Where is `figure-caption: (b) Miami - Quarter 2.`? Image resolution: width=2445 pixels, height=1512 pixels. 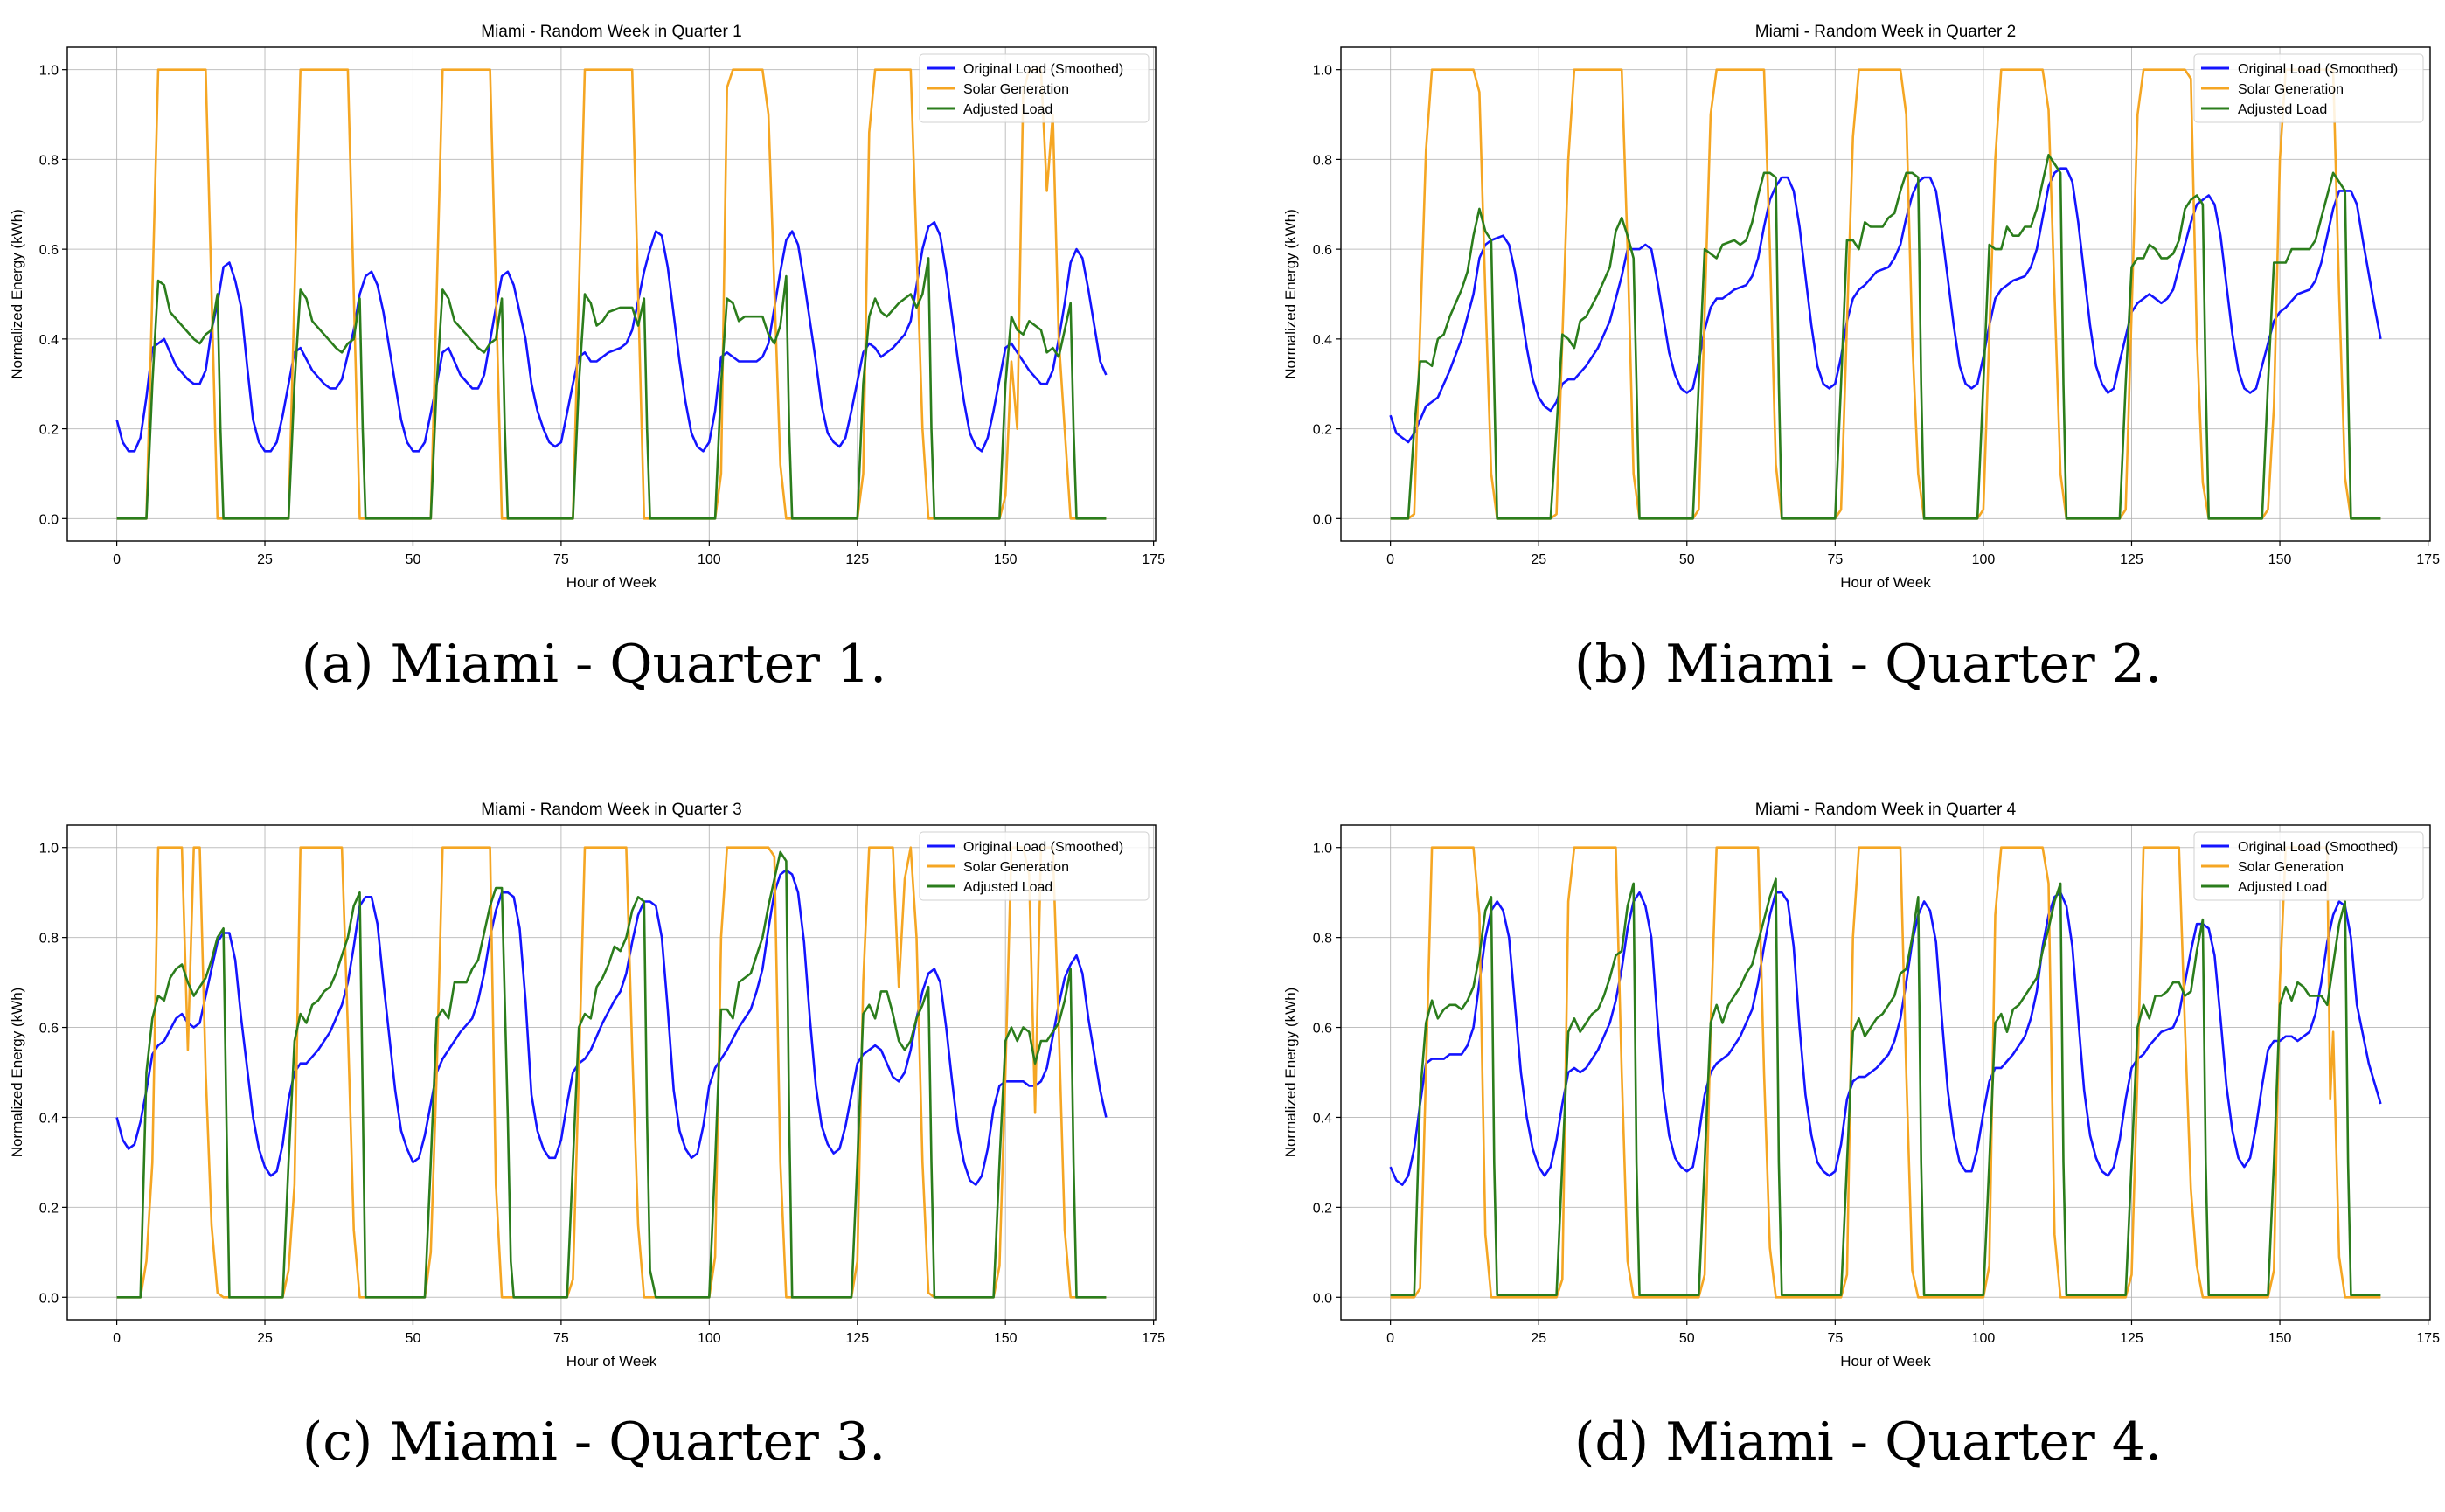
figure-caption: (b) Miami - Quarter 2. is located at coordinates (1868, 664).